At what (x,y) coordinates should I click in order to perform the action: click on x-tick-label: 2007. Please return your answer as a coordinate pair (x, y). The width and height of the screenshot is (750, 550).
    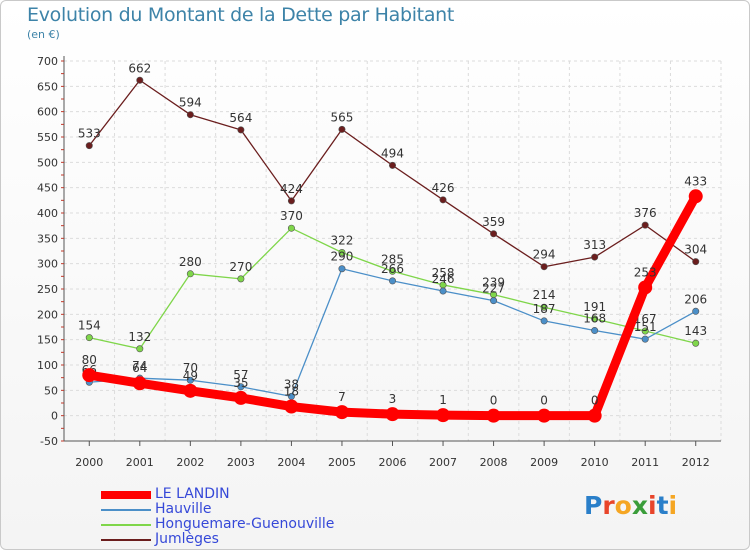
    Looking at the image, I should click on (443, 462).